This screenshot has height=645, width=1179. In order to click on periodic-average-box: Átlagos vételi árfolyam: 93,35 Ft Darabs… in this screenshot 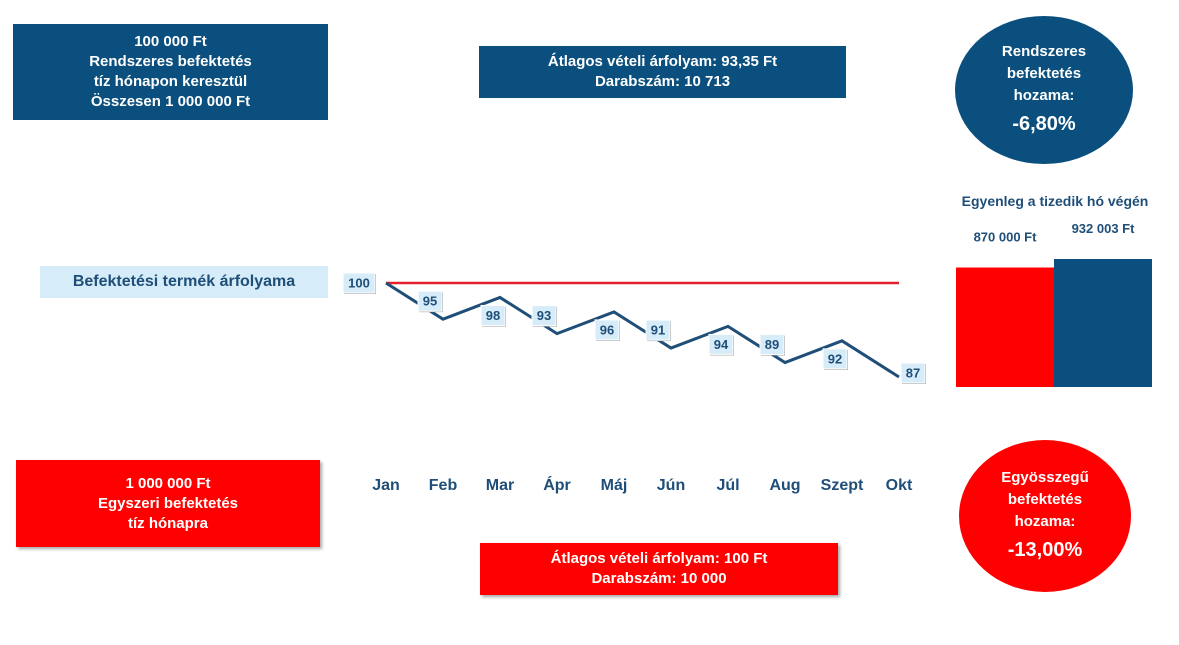, I will do `click(662, 72)`.